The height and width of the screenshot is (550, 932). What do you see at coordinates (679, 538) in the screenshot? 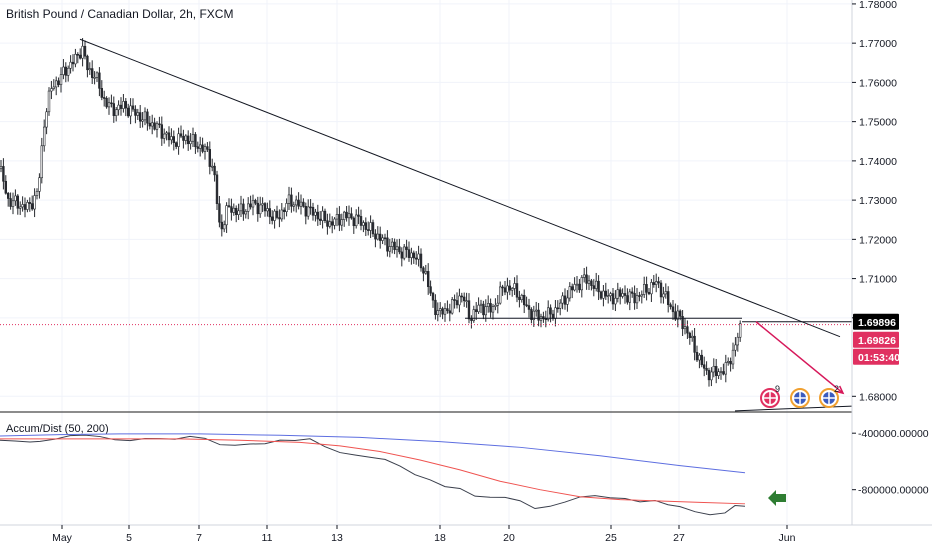
I see `time-tick-label: 27` at bounding box center [679, 538].